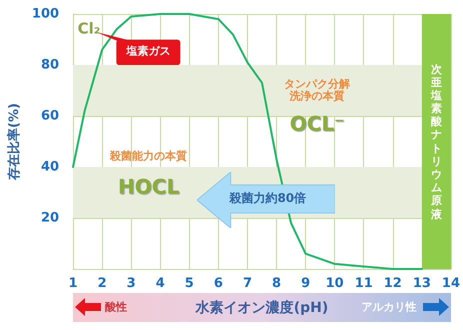 This screenshot has height=330, width=463. Describe the element at coordinates (218, 283) in the screenshot. I see `x-tick-label: 6` at that location.